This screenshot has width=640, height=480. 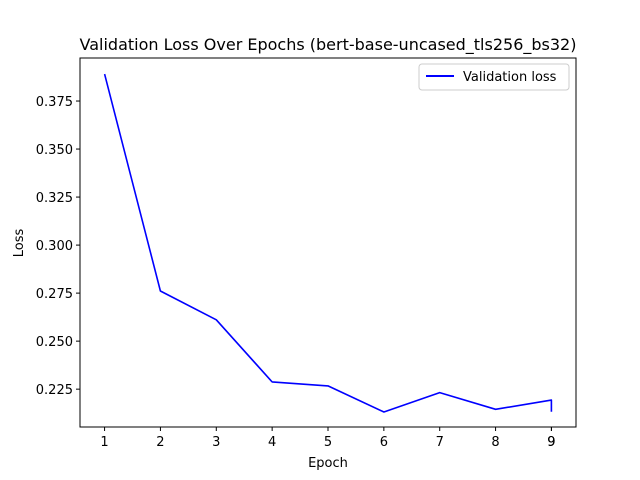 I want to click on y-tick-label: 0.225, so click(x=54, y=390).